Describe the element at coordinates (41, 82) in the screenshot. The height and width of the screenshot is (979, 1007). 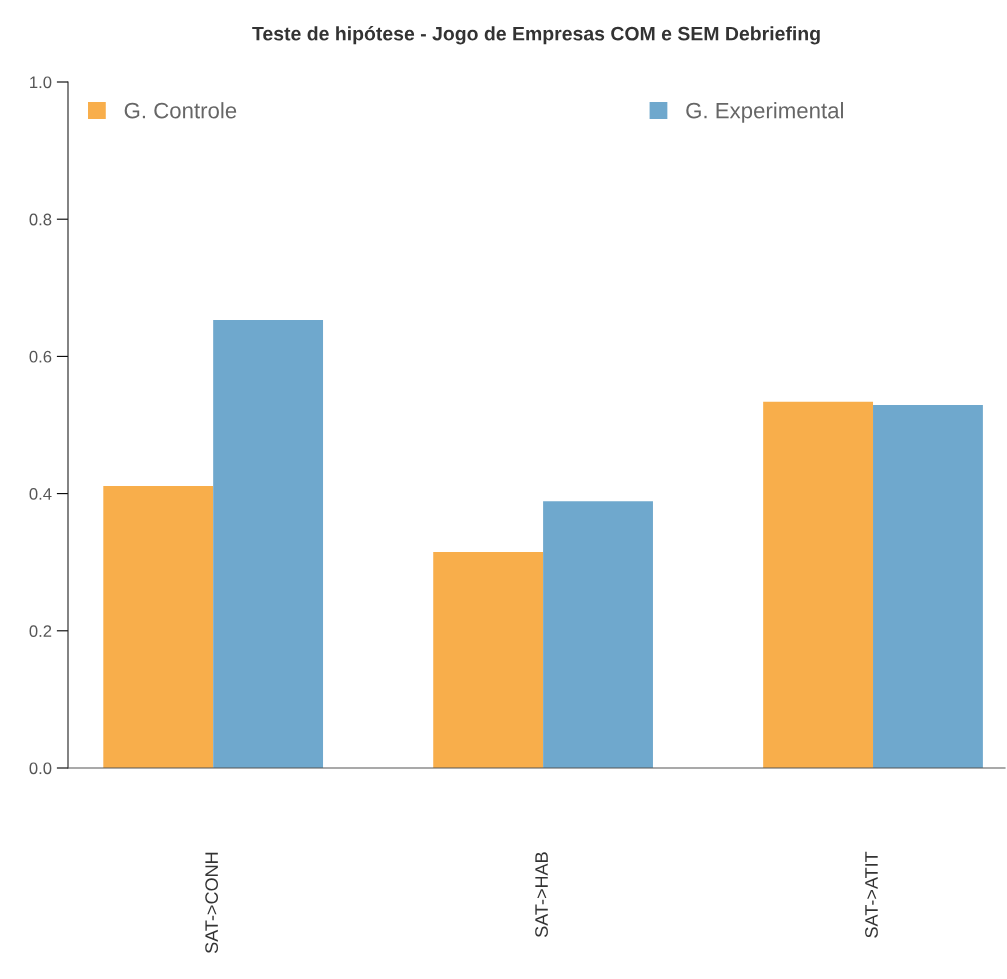
I see `y-tick-label: 1.0` at that location.